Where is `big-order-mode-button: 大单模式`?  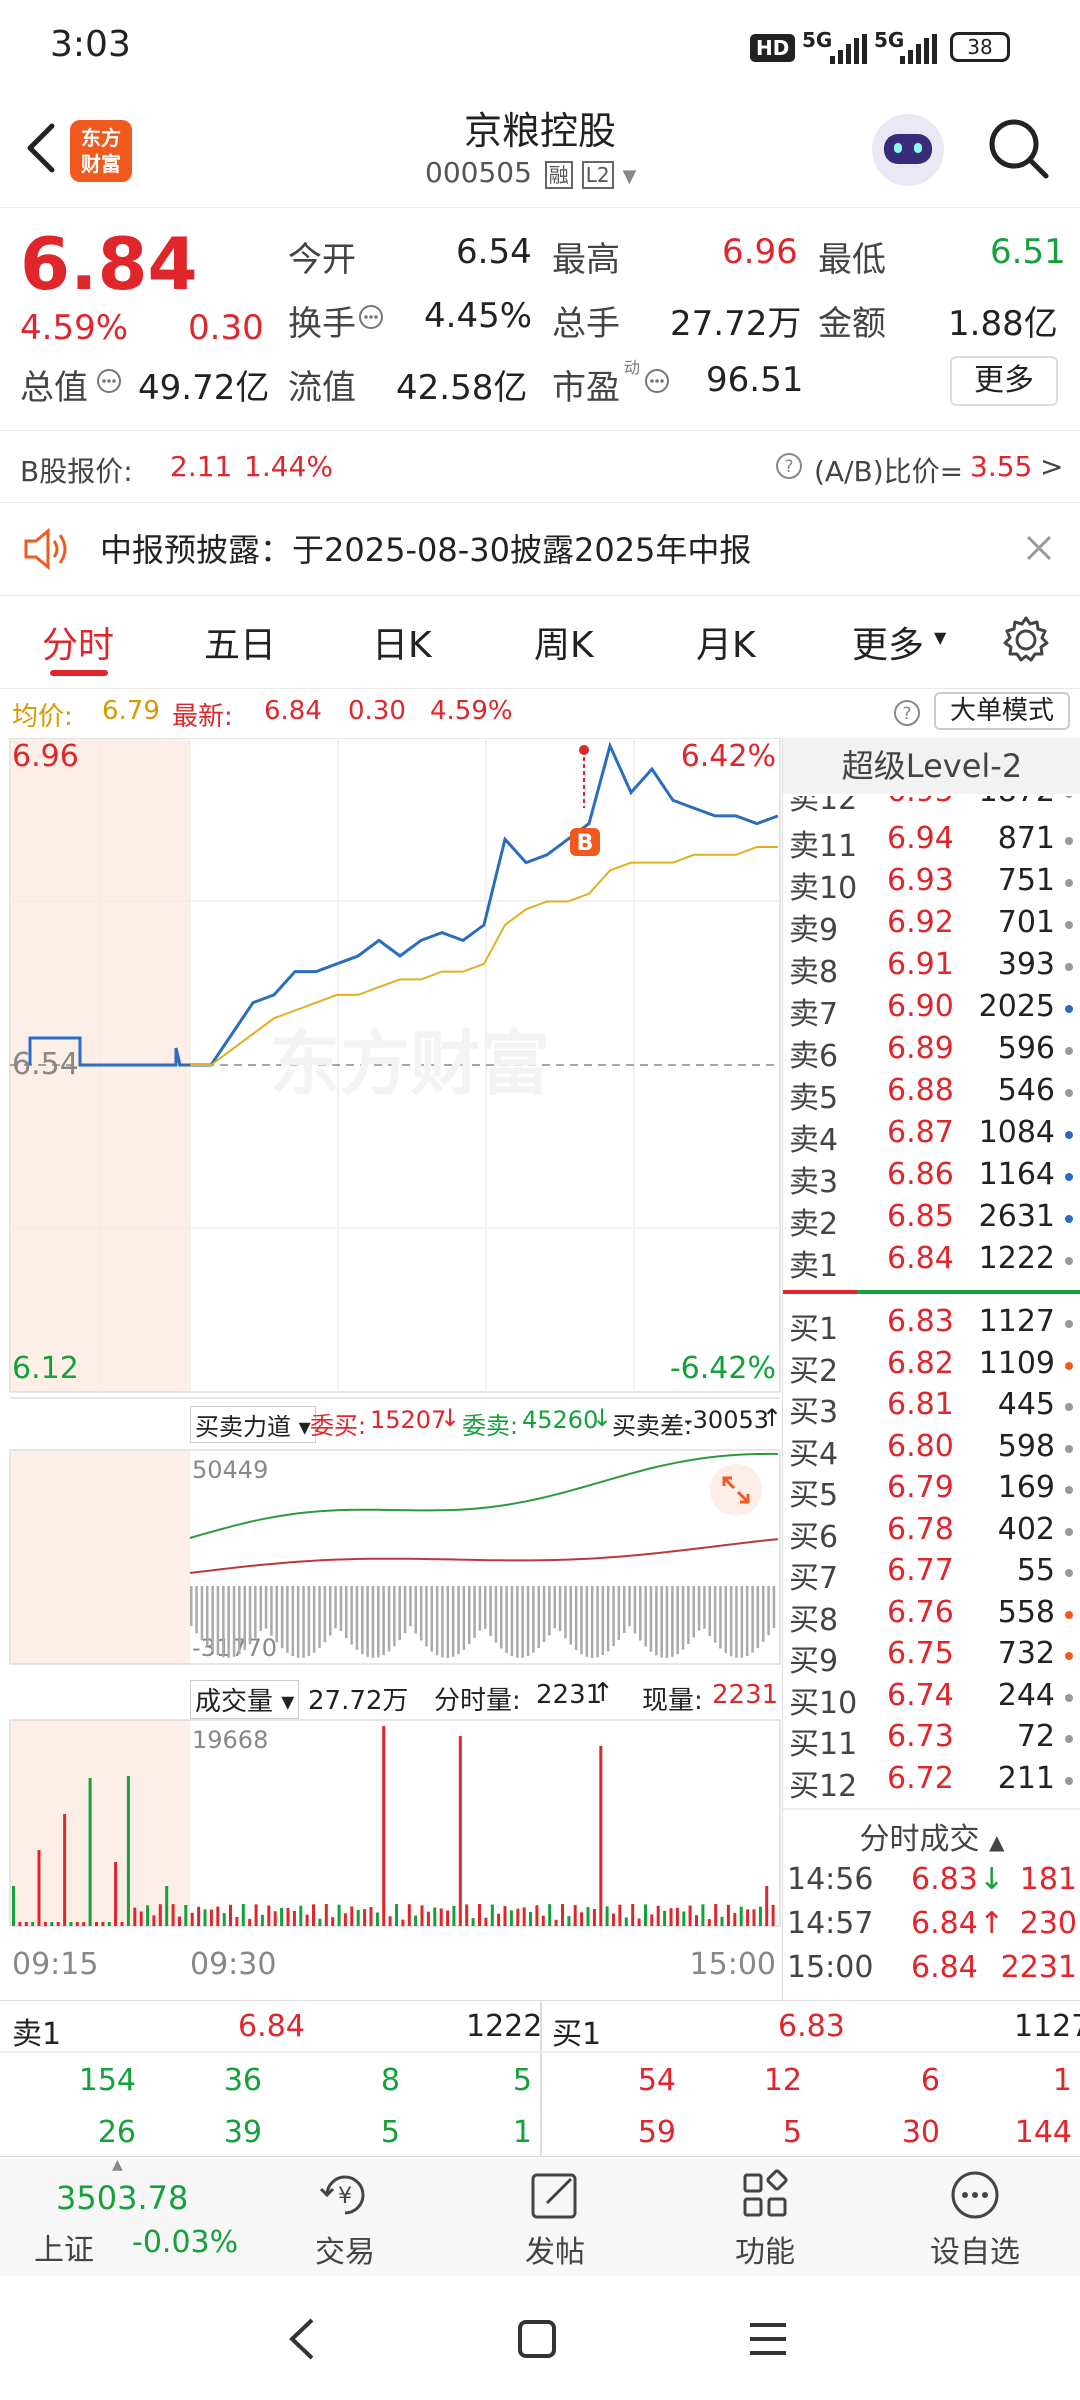 big-order-mode-button: 大单模式 is located at coordinates (1002, 711).